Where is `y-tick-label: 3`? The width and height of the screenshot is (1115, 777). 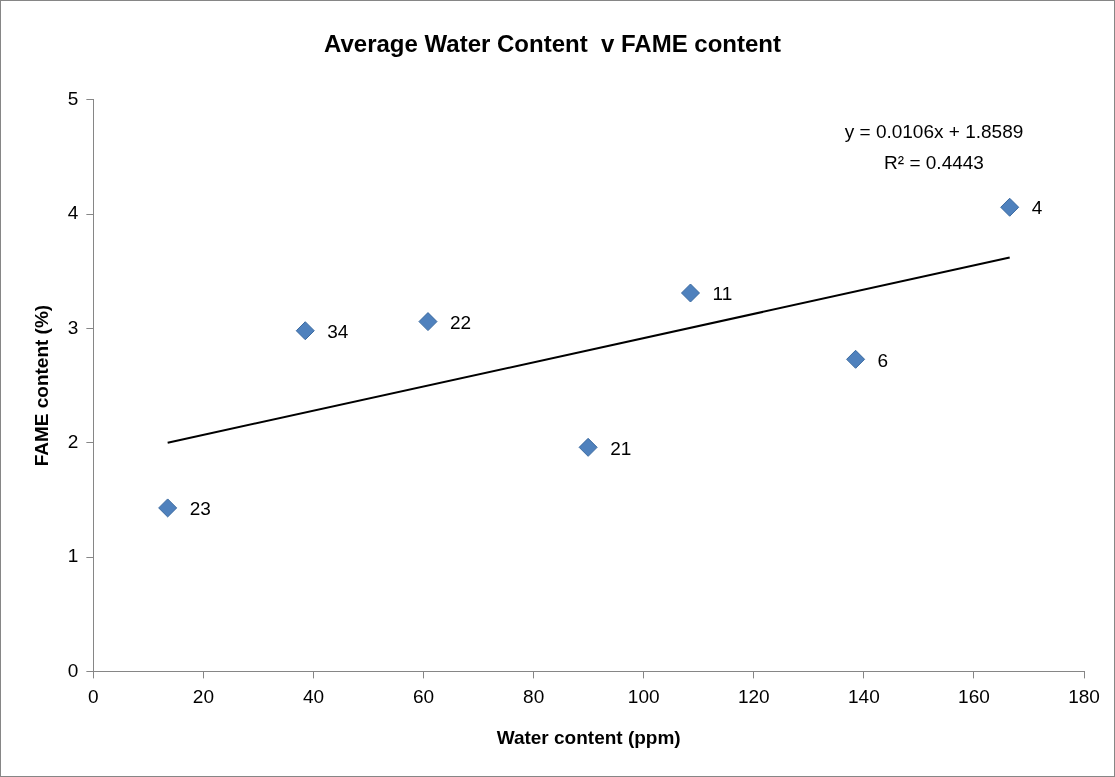
y-tick-label: 3 is located at coordinates (73, 327).